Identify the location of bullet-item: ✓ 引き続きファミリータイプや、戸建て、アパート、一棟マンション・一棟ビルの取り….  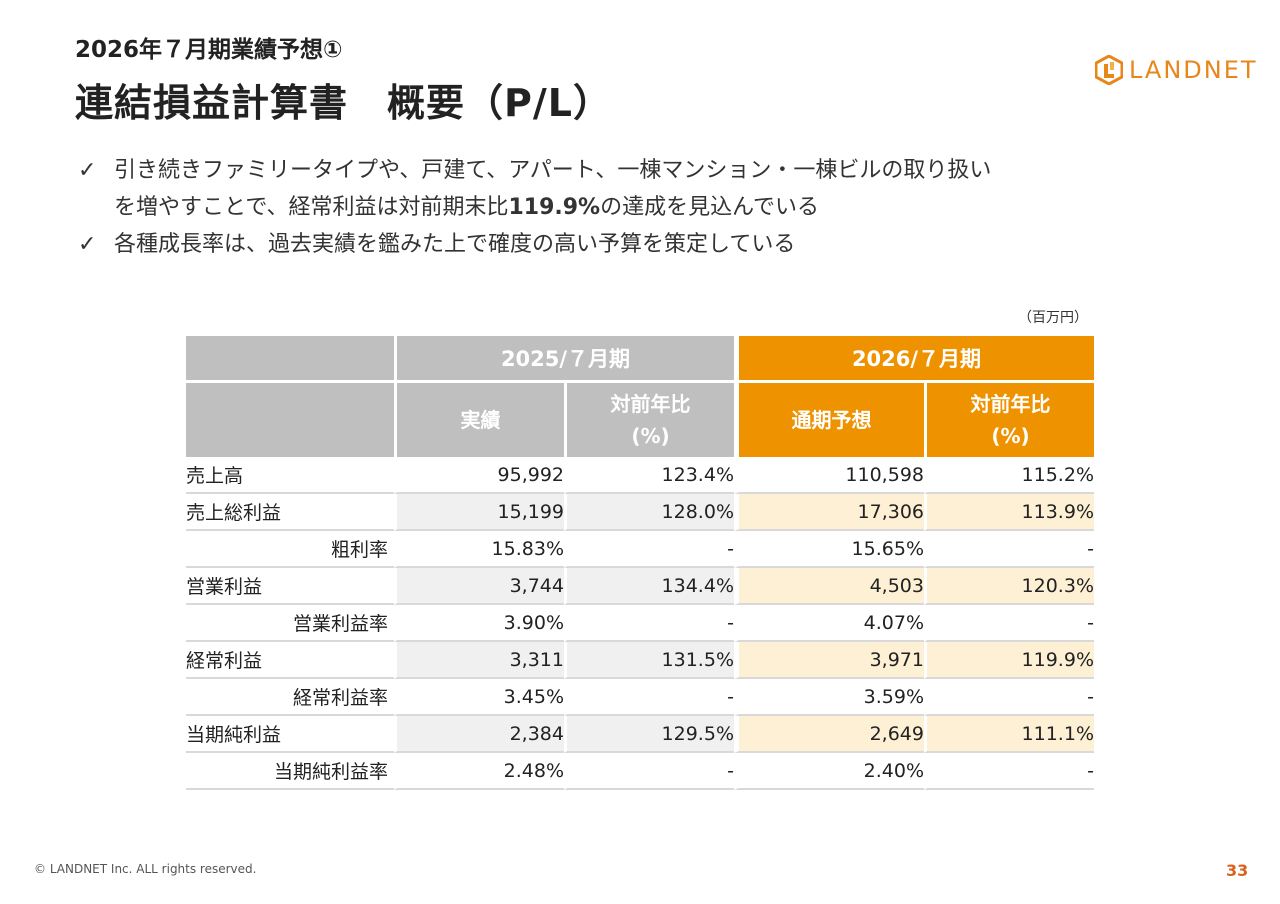
(534, 170).